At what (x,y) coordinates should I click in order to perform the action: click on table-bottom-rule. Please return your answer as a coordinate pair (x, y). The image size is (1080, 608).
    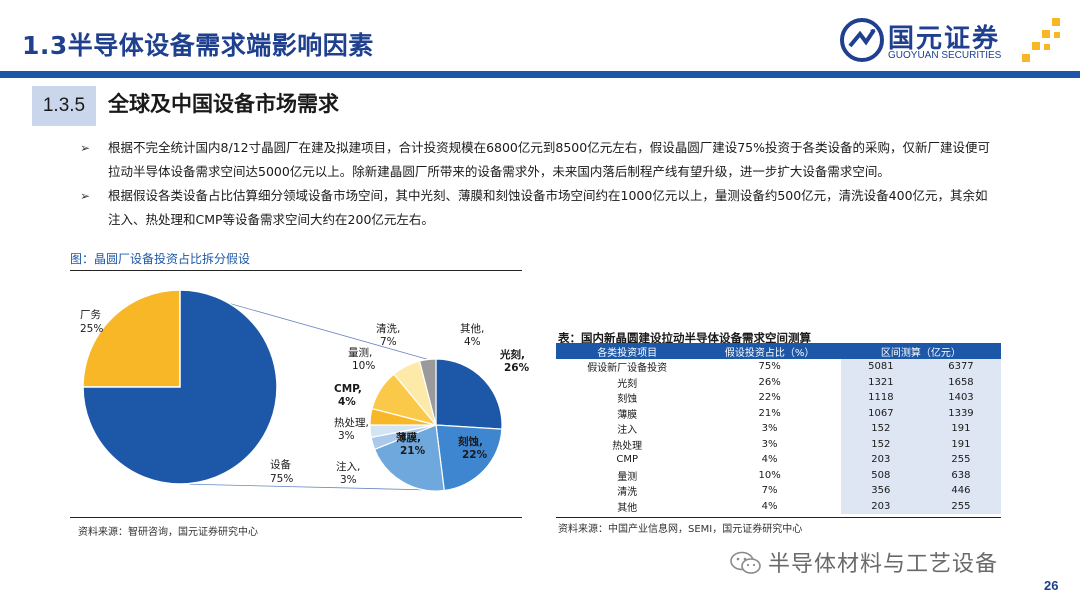
    Looking at the image, I should click on (778, 517).